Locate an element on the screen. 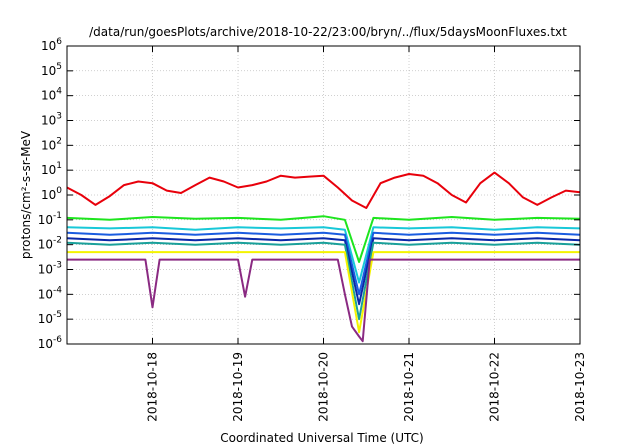 The width and height of the screenshot is (640, 448). x-tick-label: 2018-10-23 is located at coordinates (580, 387).